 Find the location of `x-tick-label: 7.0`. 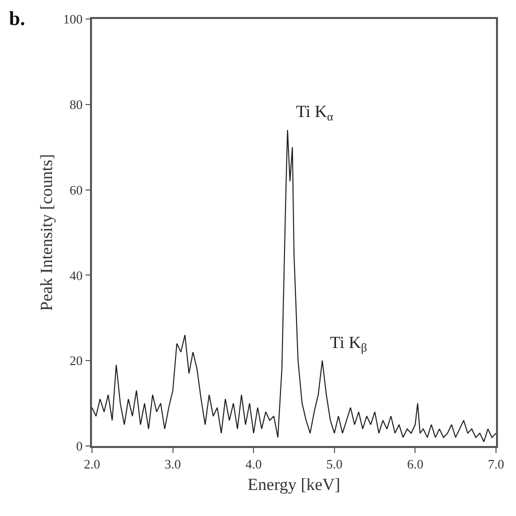

x-tick-label: 7.0 is located at coordinates (496, 464).